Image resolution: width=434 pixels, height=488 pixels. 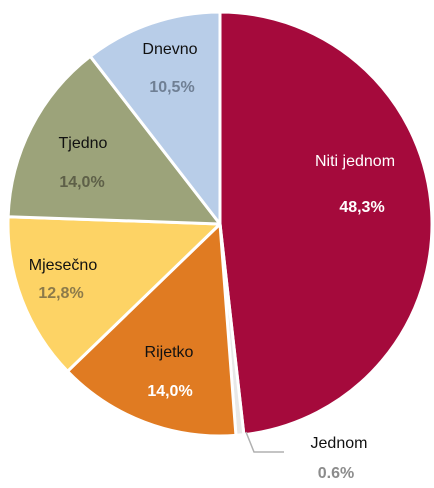 What do you see at coordinates (336, 473) in the screenshot?
I see `slice-value-jednom: 0.6%` at bounding box center [336, 473].